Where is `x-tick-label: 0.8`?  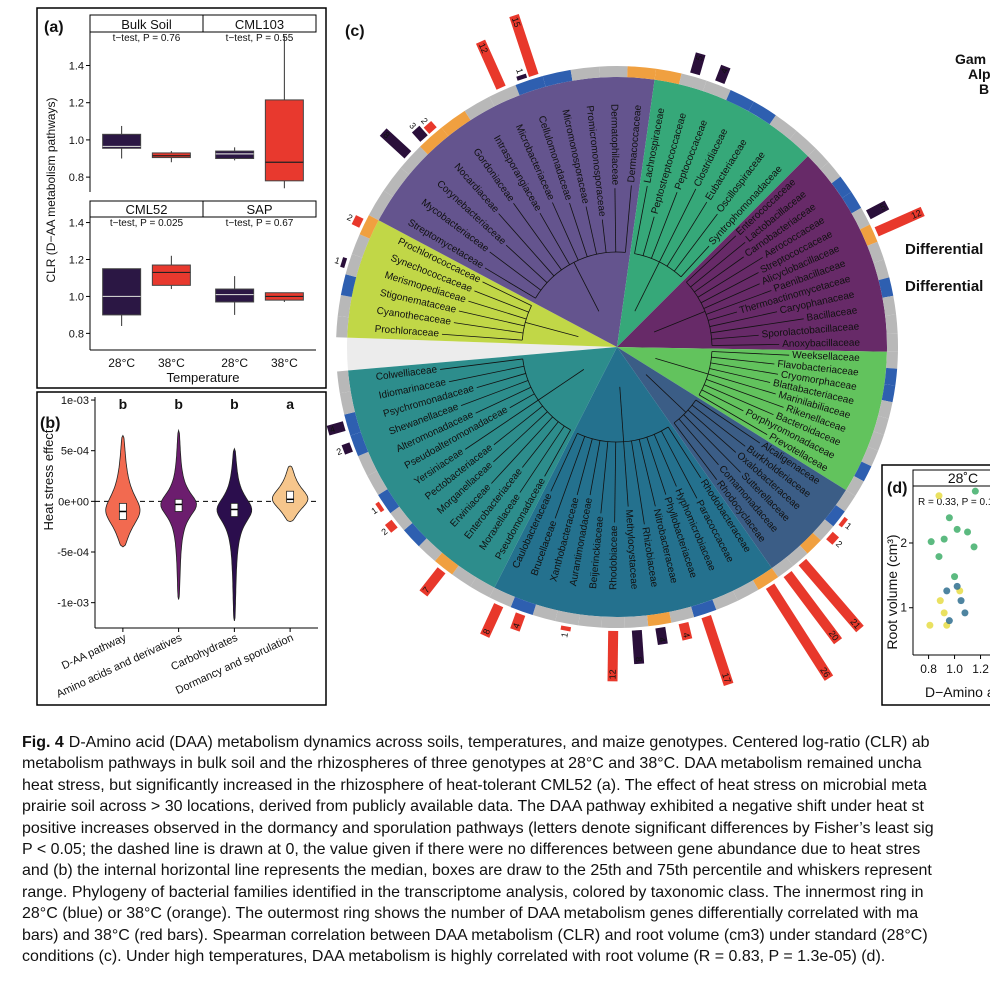 x-tick-label: 0.8 is located at coordinates (928, 669).